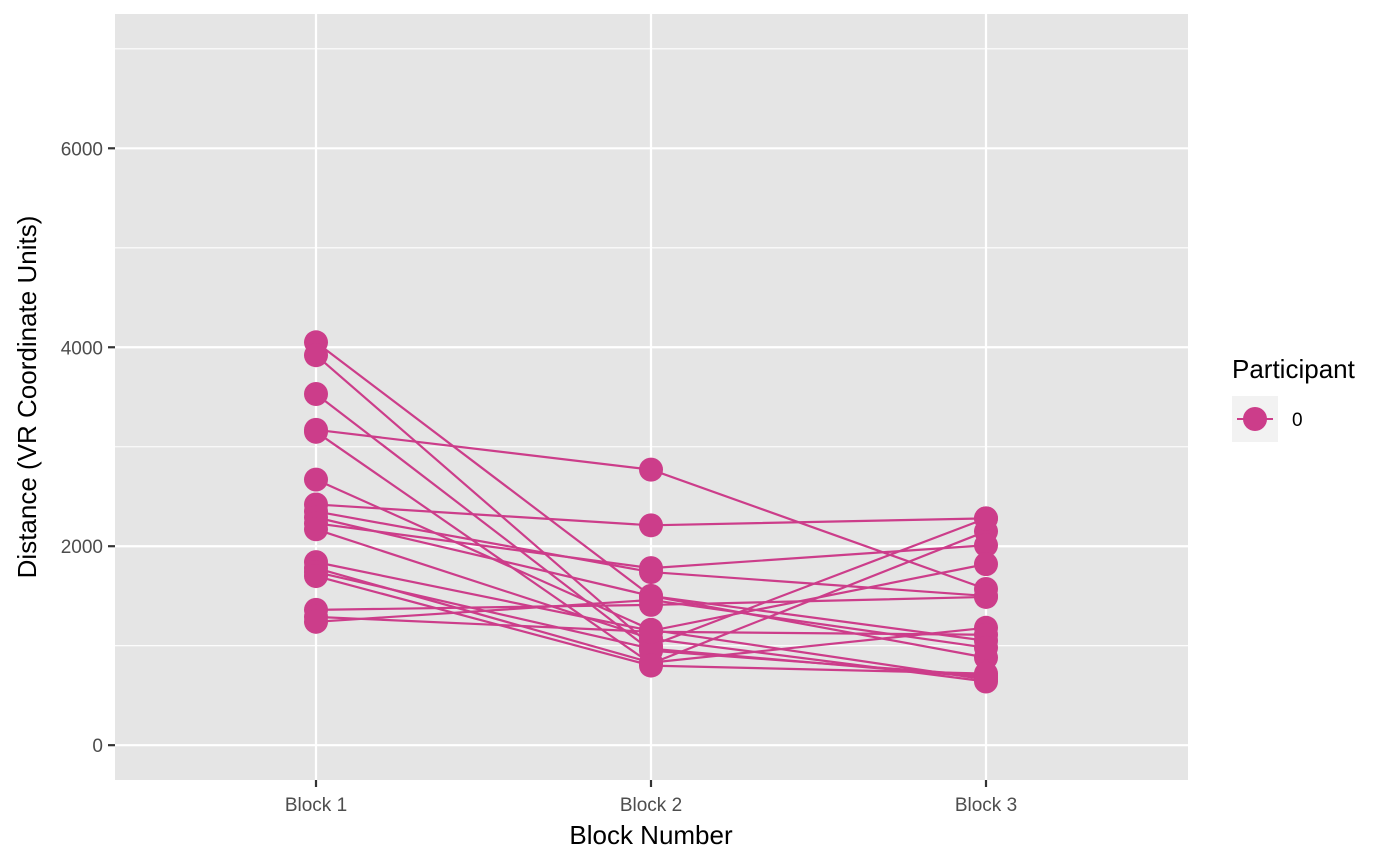 The height and width of the screenshot is (865, 1400). I want to click on legend: Participant 0, so click(1294, 398).